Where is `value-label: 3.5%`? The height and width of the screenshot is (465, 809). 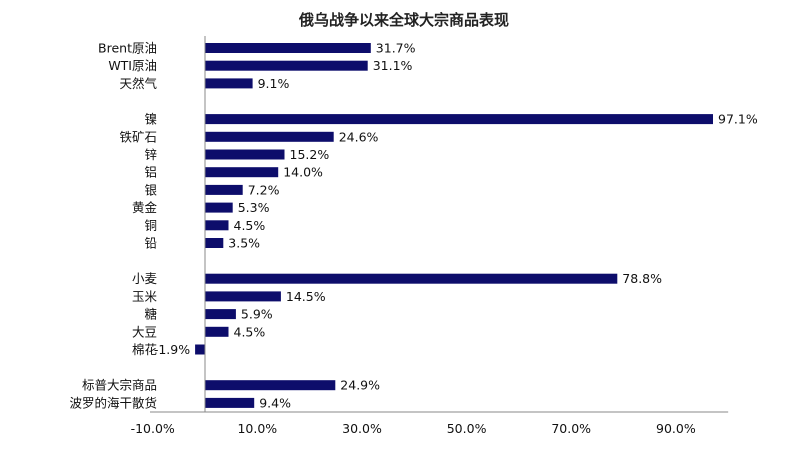 value-label: 3.5% is located at coordinates (244, 243).